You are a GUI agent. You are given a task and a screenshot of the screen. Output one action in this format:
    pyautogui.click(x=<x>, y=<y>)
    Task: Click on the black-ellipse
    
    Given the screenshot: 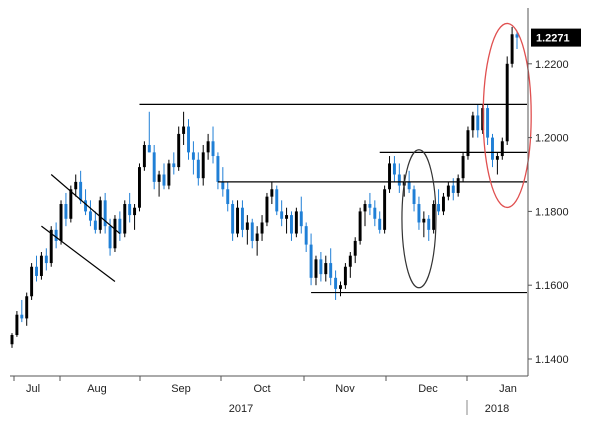 What is the action you would take?
    pyautogui.click(x=419, y=219)
    